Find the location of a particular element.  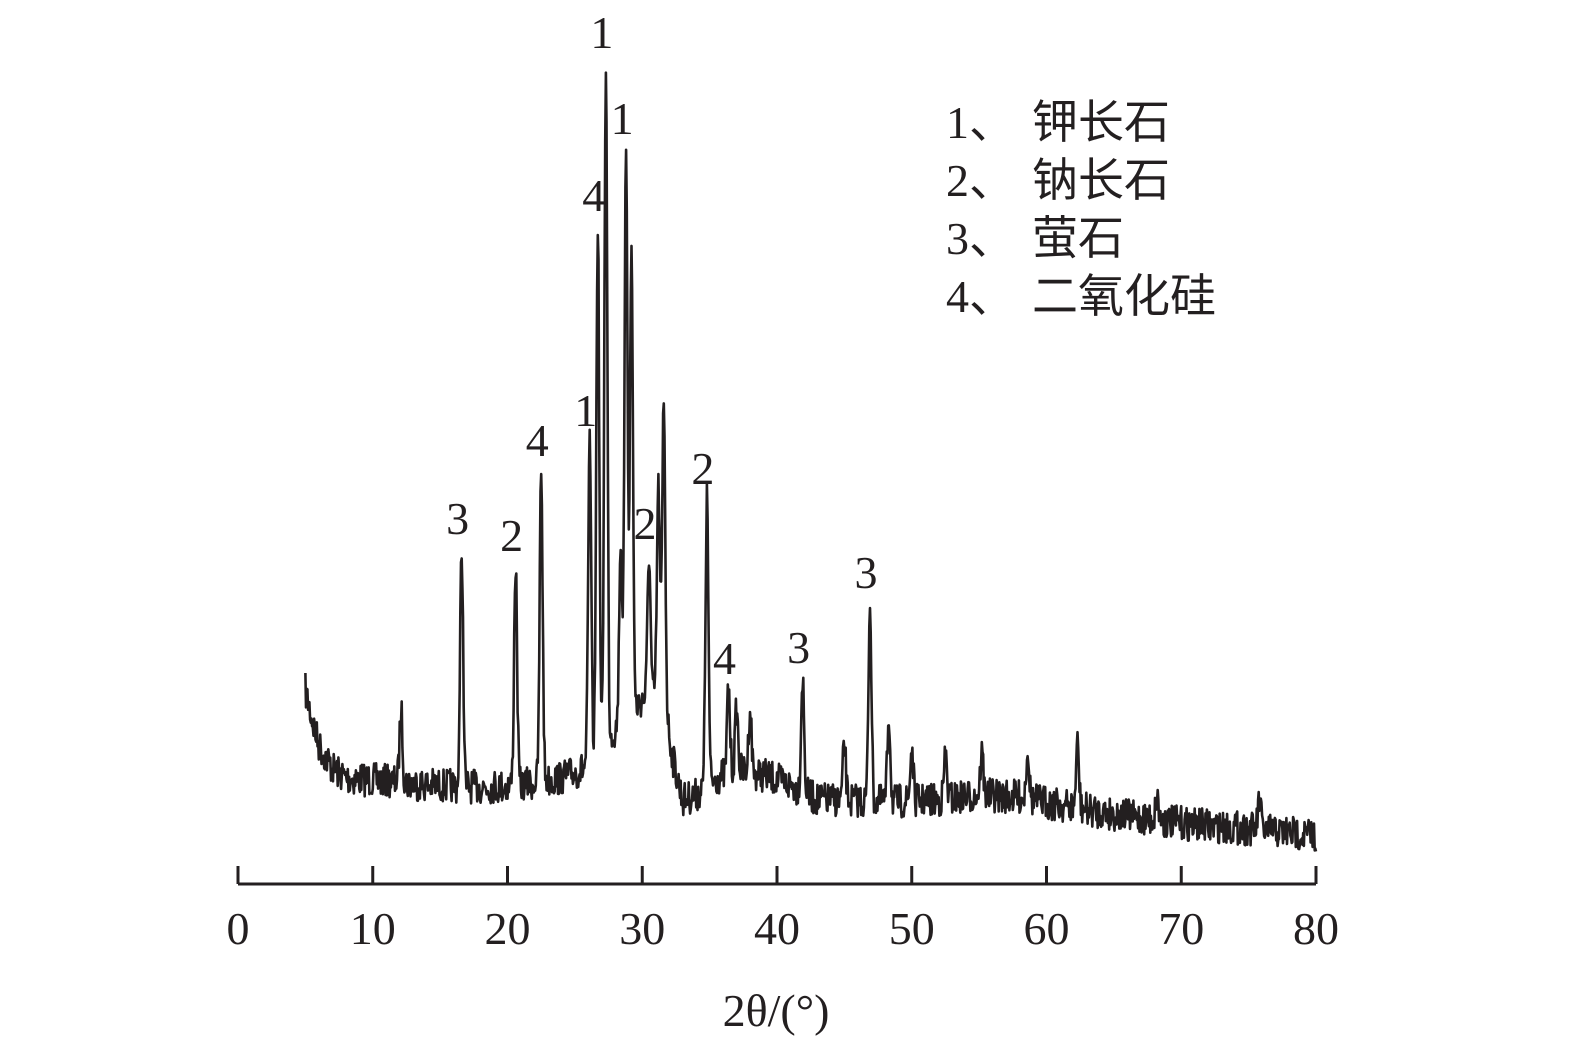

legend: 1、 钾长石 2、 钠长石 3、 萤石 4、 二氧化硅 is located at coordinates (1081, 209).